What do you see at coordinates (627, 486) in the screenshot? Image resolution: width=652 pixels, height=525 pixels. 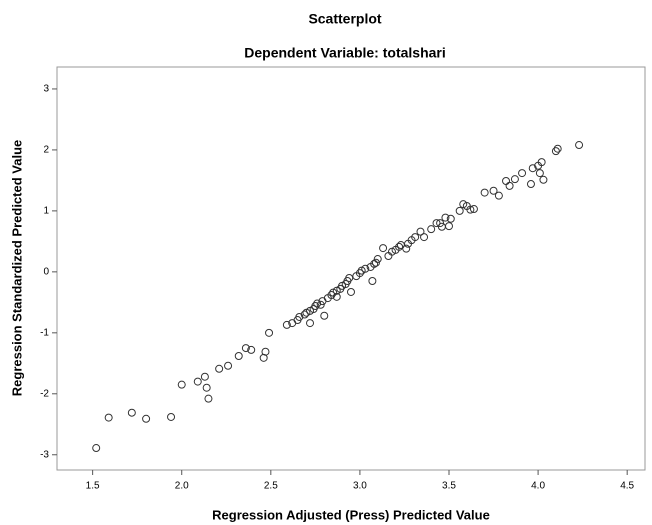 I see `x-tick-label: 4.5` at bounding box center [627, 486].